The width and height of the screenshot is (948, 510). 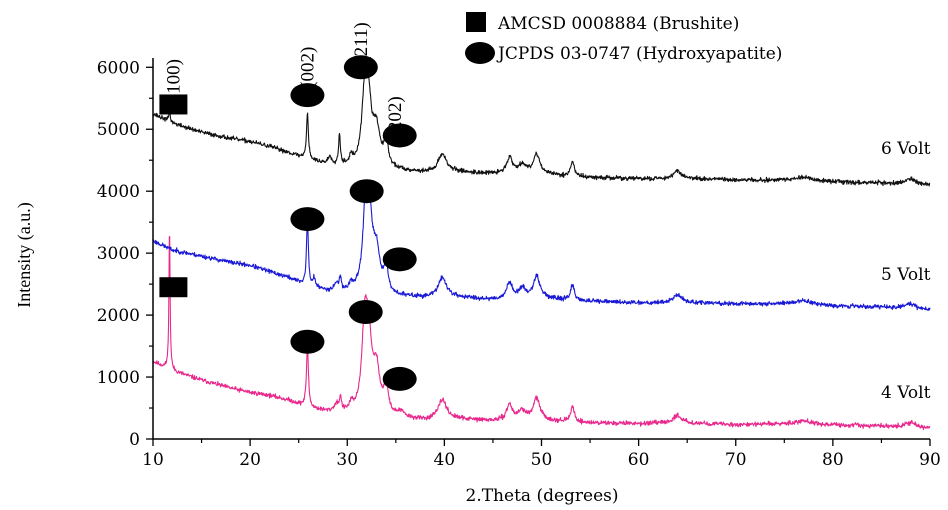 What do you see at coordinates (930, 460) in the screenshot?
I see `x-tick-label: 90` at bounding box center [930, 460].